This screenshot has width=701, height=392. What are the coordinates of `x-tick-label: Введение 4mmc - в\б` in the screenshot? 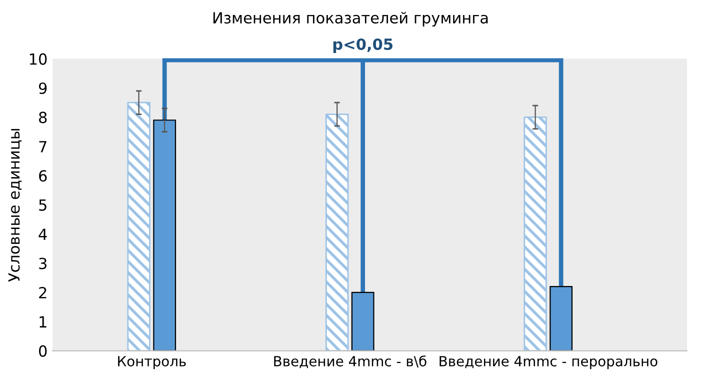 It's located at (350, 361).